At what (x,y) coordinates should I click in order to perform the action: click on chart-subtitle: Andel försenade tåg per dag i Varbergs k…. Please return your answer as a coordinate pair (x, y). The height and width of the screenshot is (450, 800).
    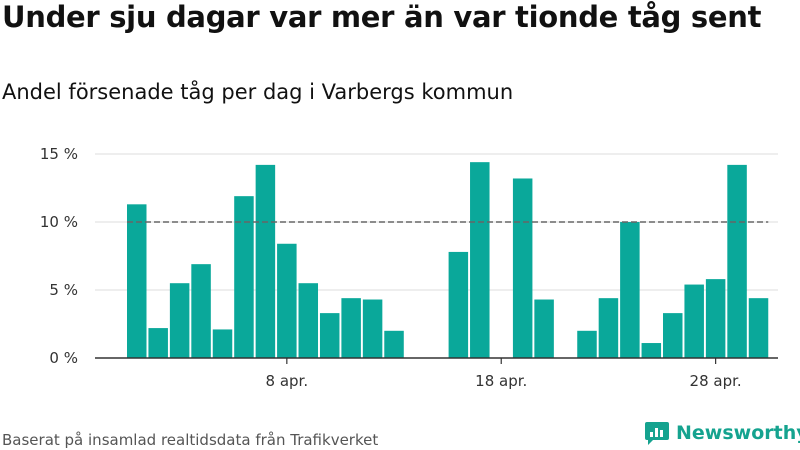
    Looking at the image, I should click on (258, 92).